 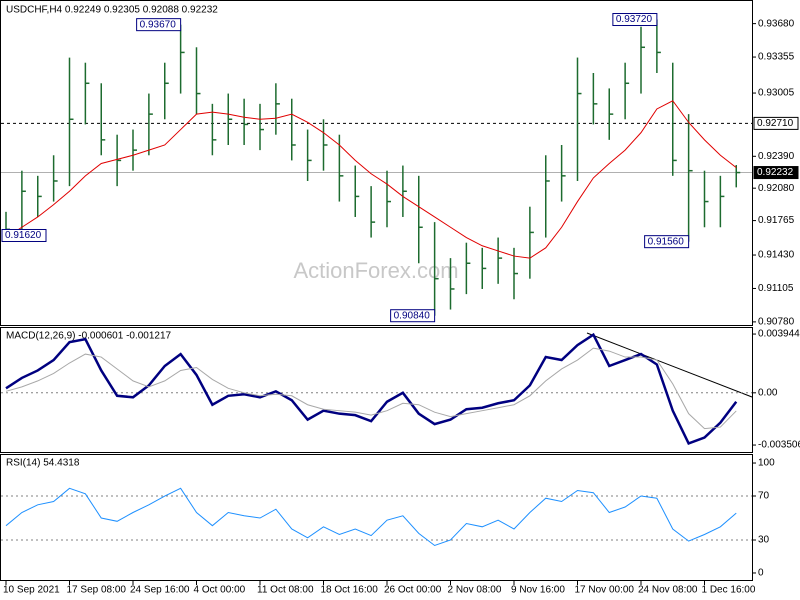 I want to click on y-tick-label: 0.91765, so click(x=776, y=220).